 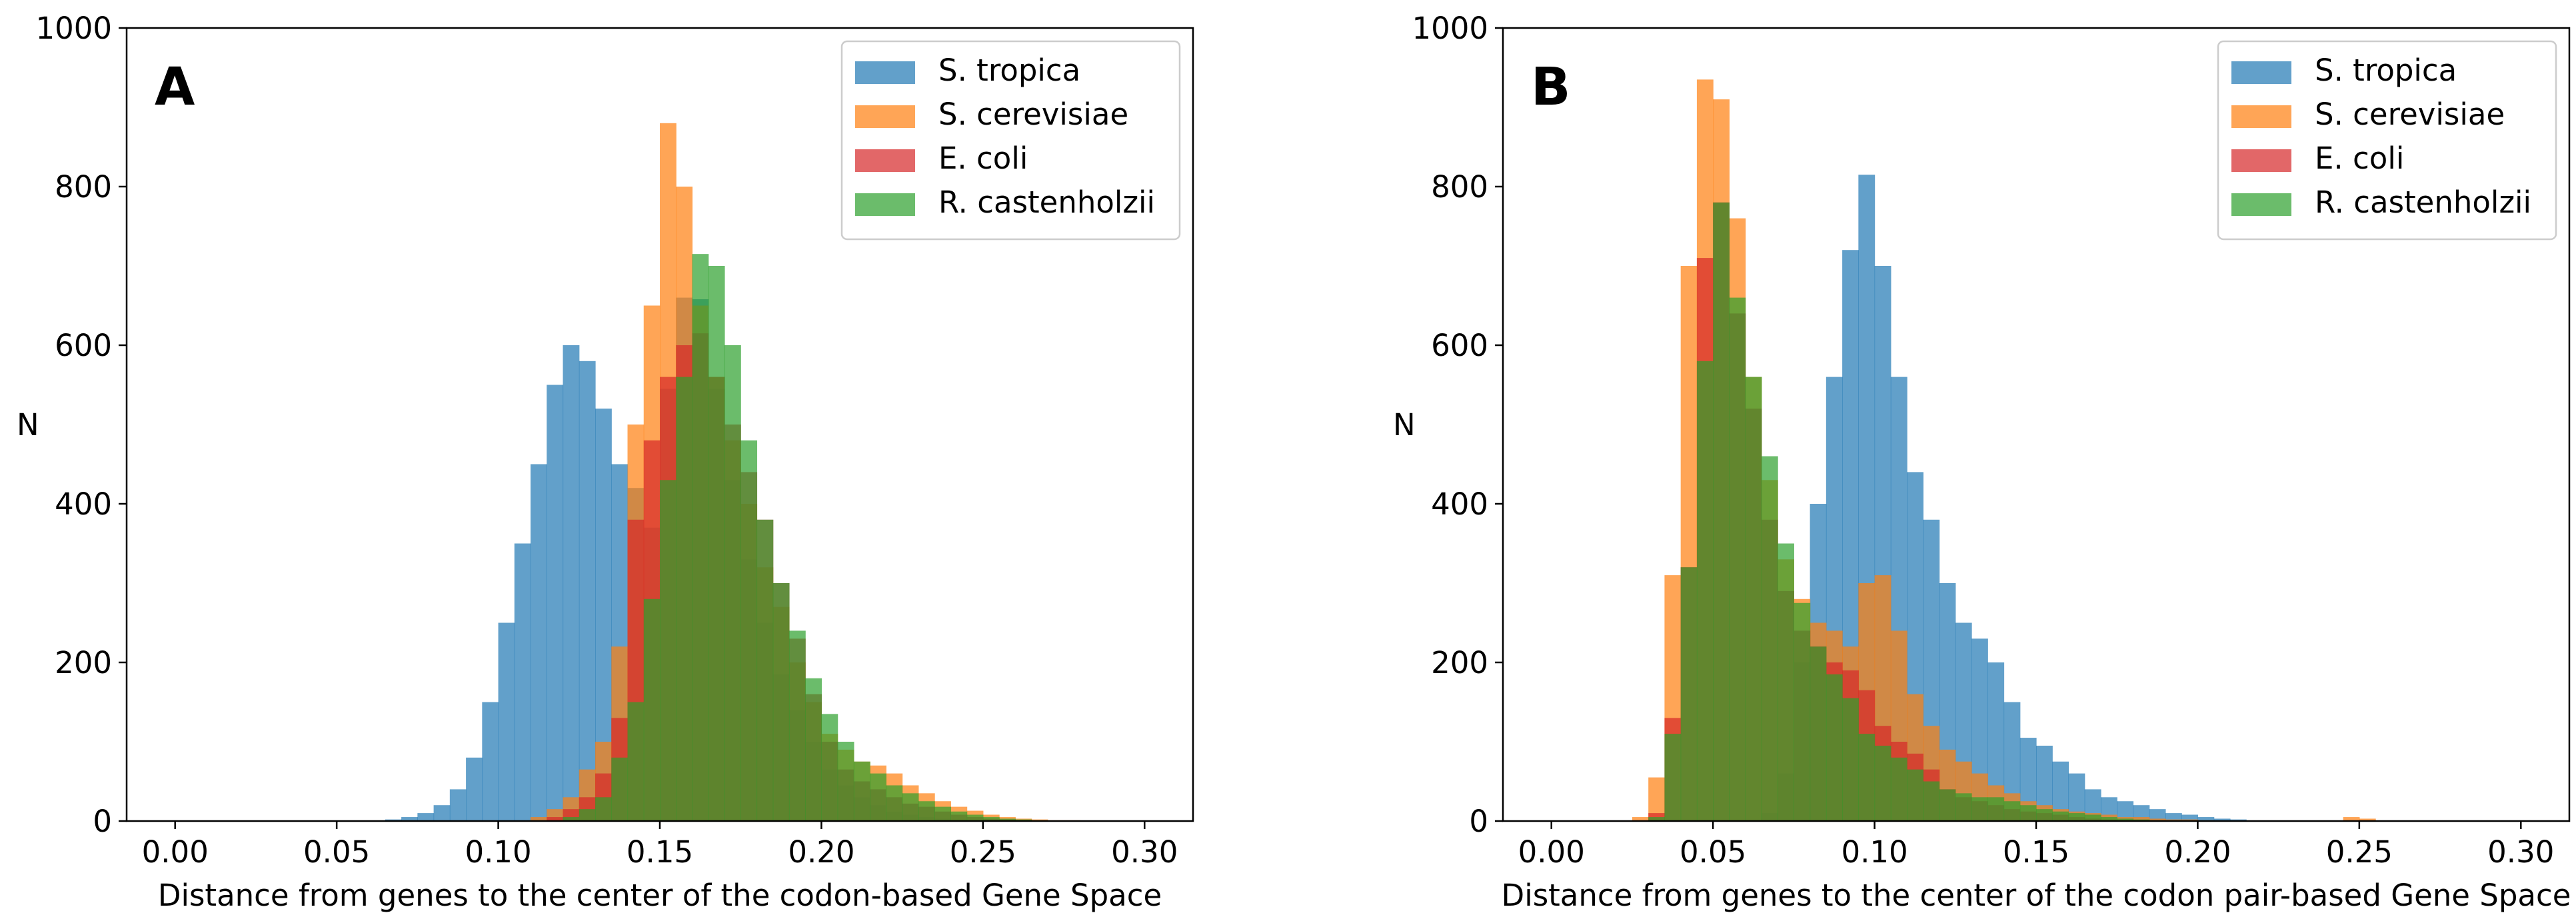 I want to click on legend-box, so click(x=2387, y=140).